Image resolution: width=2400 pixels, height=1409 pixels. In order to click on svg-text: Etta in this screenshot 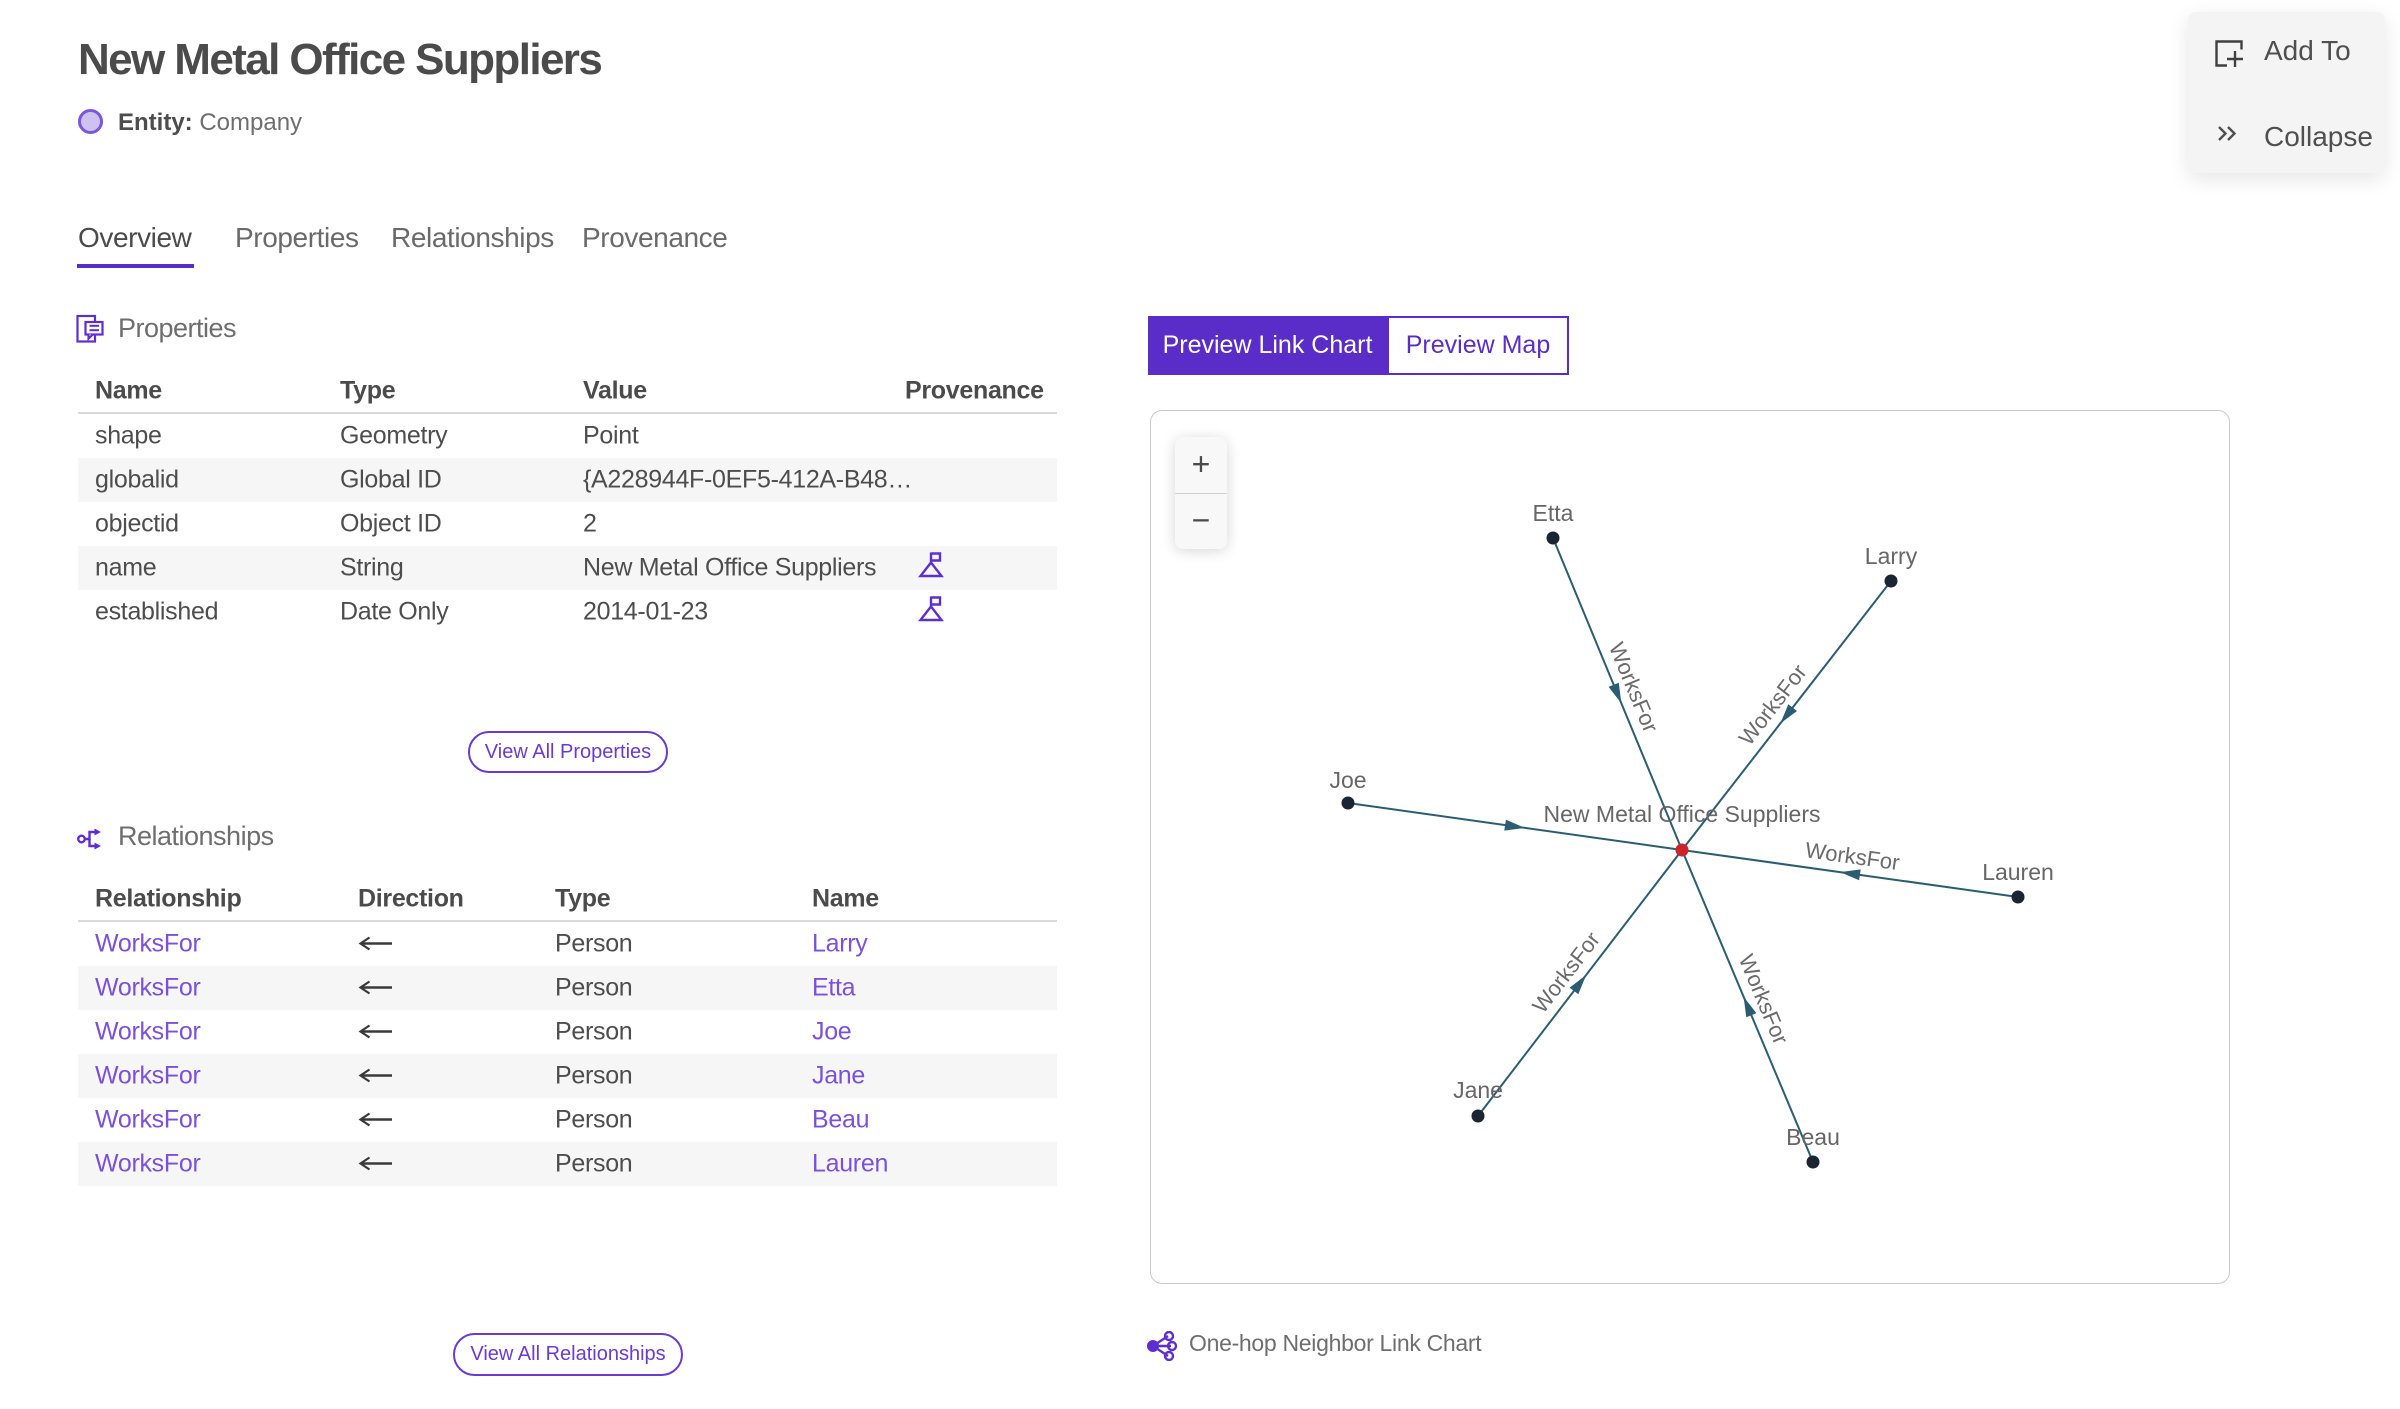, I will do `click(1553, 513)`.